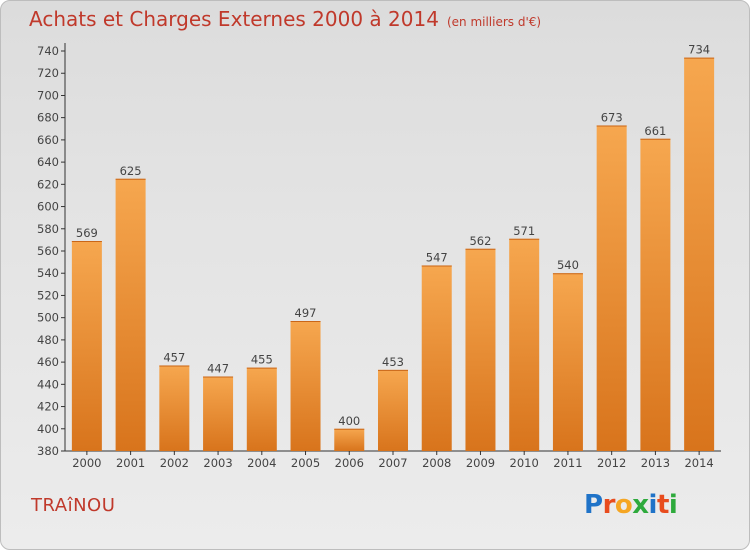 The image size is (750, 550). Describe the element at coordinates (131, 171) in the screenshot. I see `bar-value-label: 625` at that location.